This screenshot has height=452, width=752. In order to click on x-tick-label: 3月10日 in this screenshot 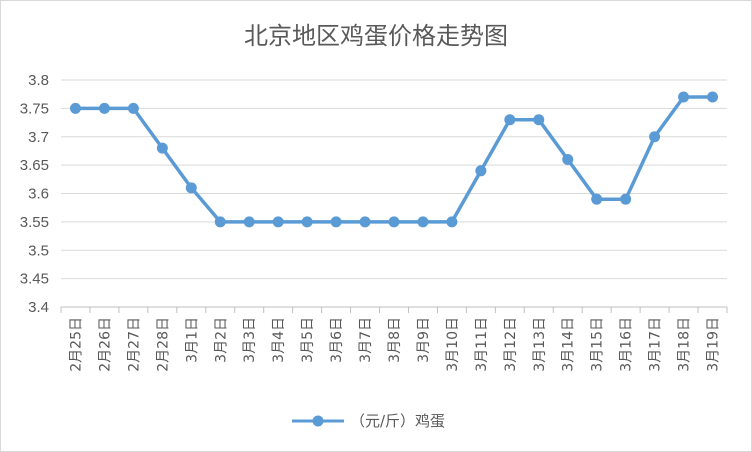, I will do `click(453, 344)`.